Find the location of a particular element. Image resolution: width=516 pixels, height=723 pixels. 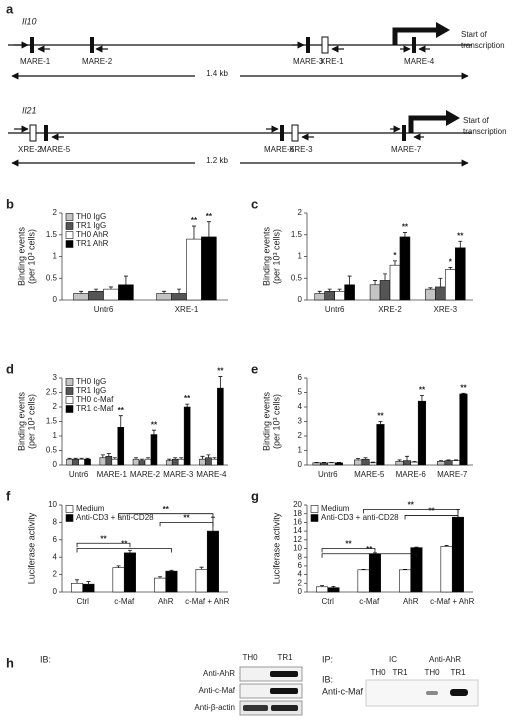

site-label: XRE-1 is located at coordinates (332, 61).